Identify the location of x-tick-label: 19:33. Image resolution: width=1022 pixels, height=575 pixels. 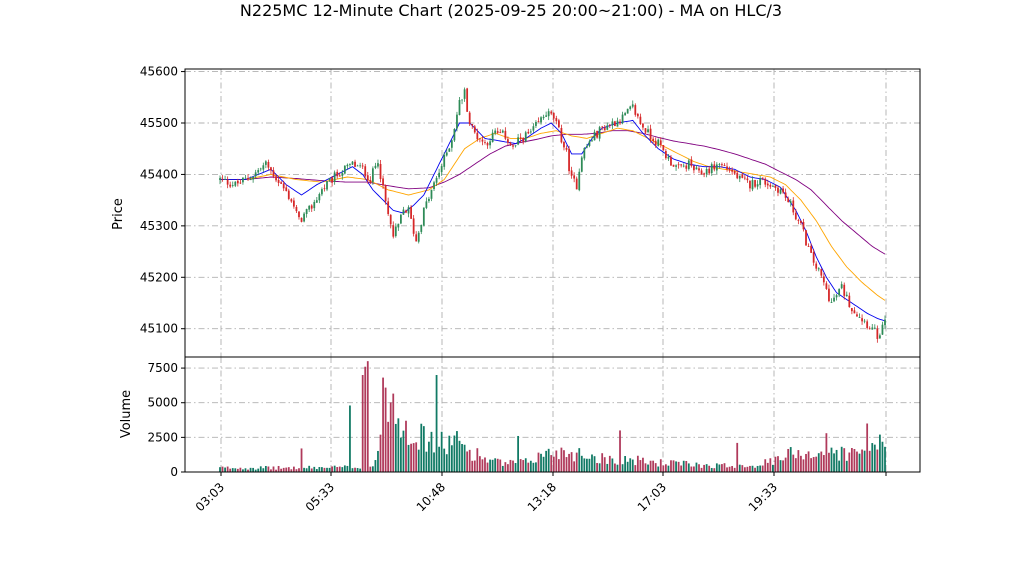
(763, 497).